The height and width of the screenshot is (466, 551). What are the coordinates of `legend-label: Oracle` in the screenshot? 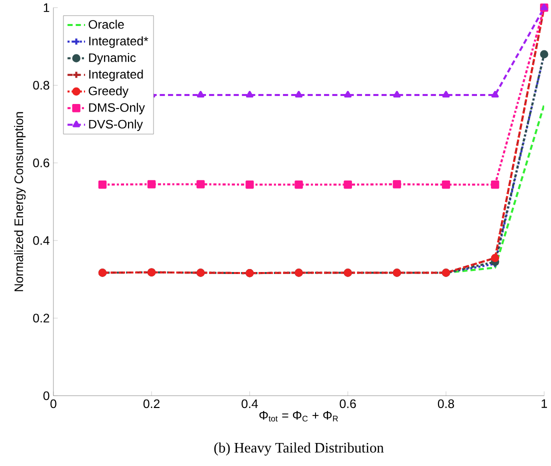 It's located at (106, 24).